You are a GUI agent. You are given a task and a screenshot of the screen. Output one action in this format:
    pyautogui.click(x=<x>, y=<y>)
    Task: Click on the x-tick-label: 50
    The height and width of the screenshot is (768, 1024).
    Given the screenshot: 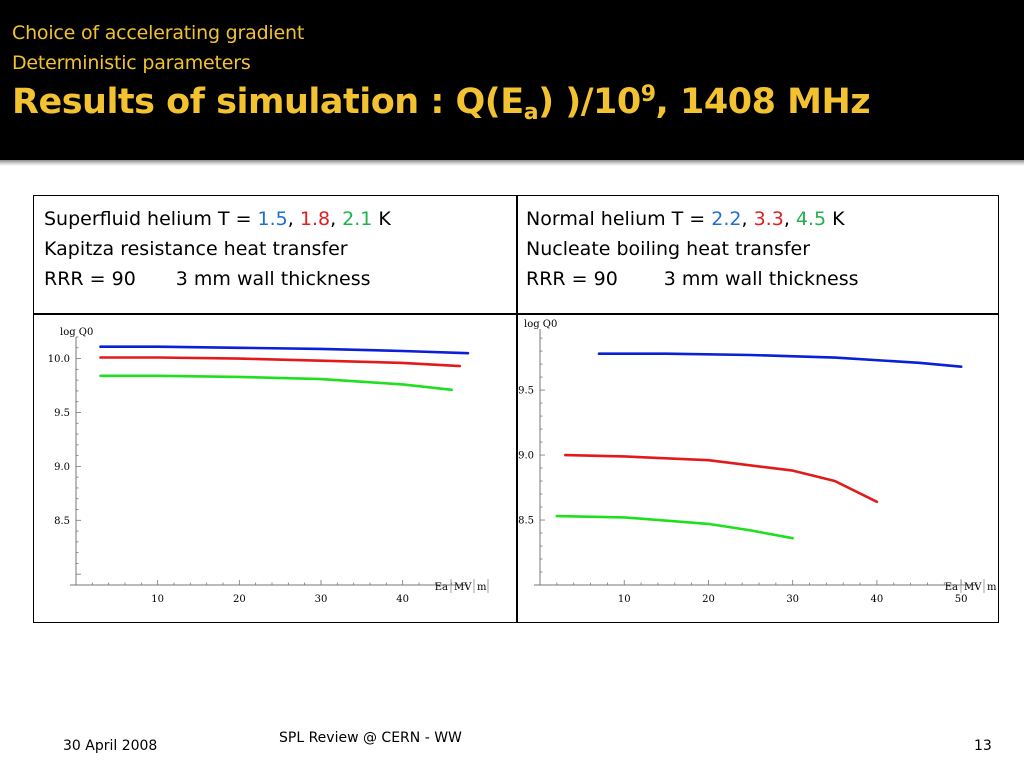 What is the action you would take?
    pyautogui.click(x=961, y=599)
    